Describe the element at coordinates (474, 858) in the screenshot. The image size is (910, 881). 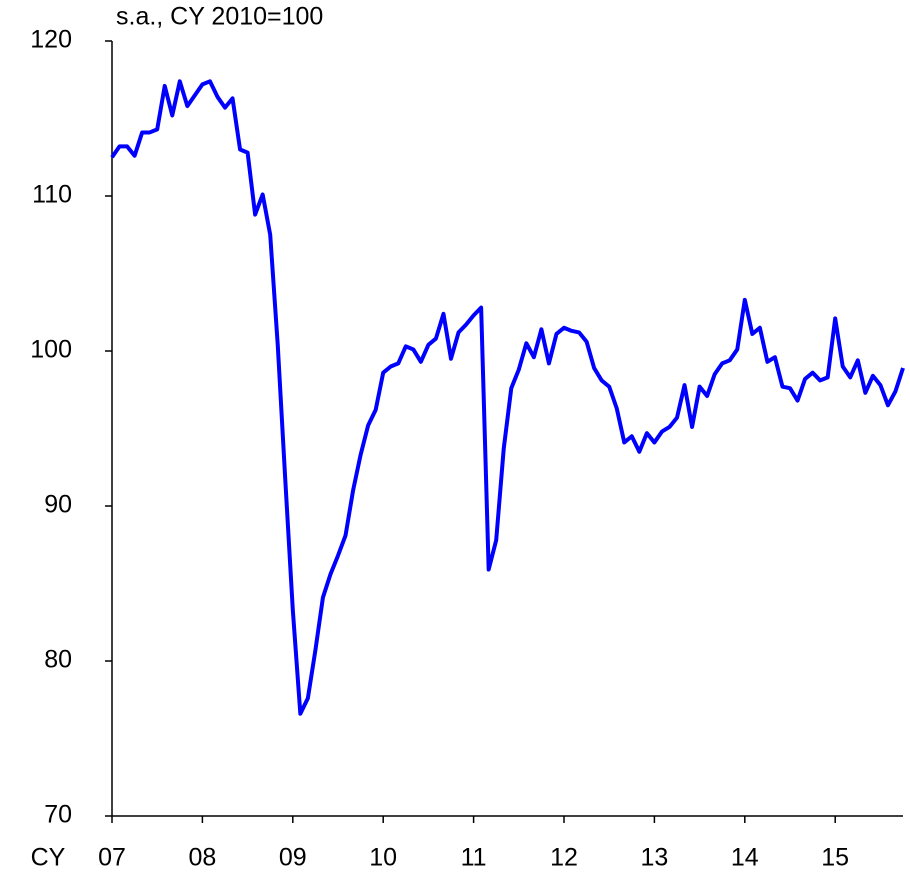
I see `x-tick-label: 11` at that location.